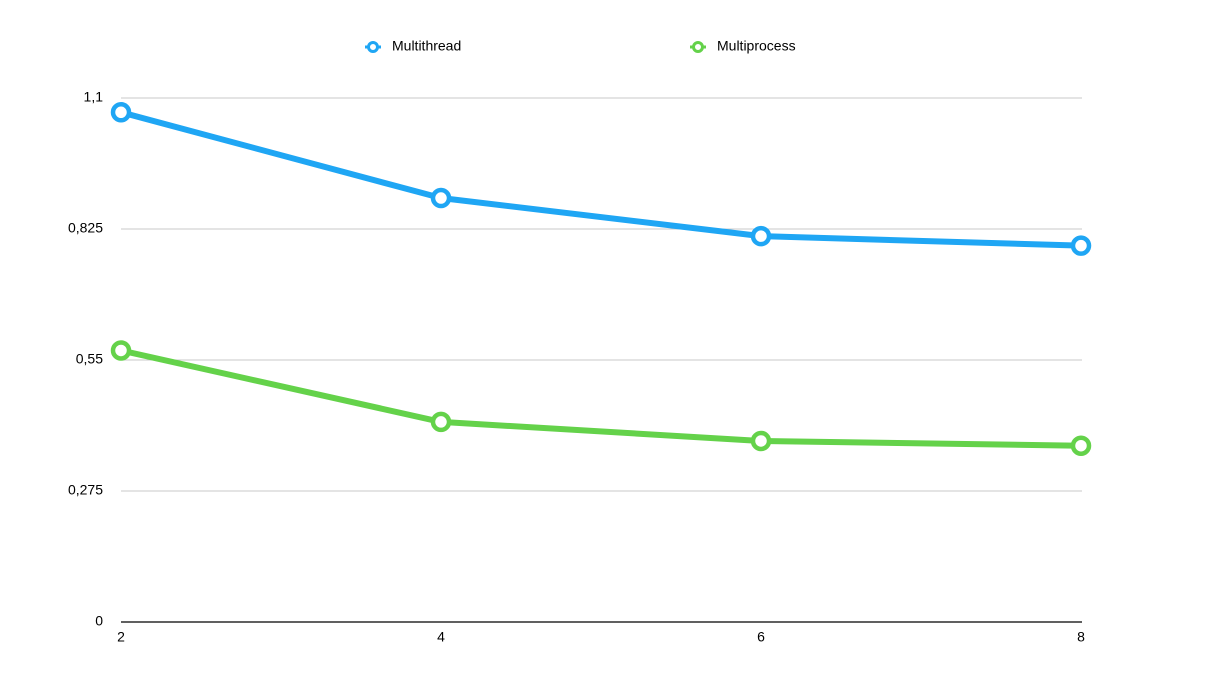 The width and height of the screenshot is (1230, 696). What do you see at coordinates (426, 46) in the screenshot?
I see `legend-label: Multithread` at bounding box center [426, 46].